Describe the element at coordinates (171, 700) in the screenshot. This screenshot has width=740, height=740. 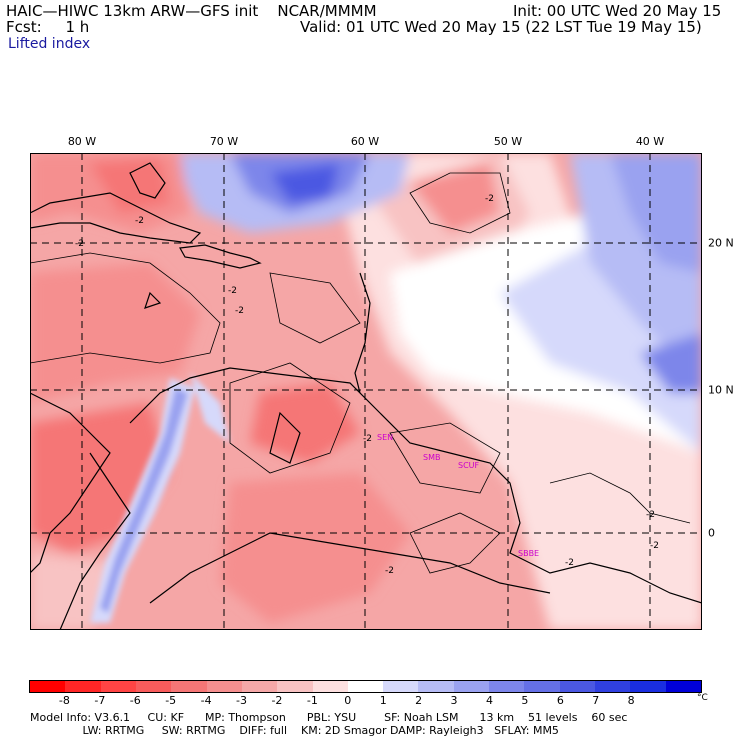
I see `colorbar-tick-label: -5` at that location.